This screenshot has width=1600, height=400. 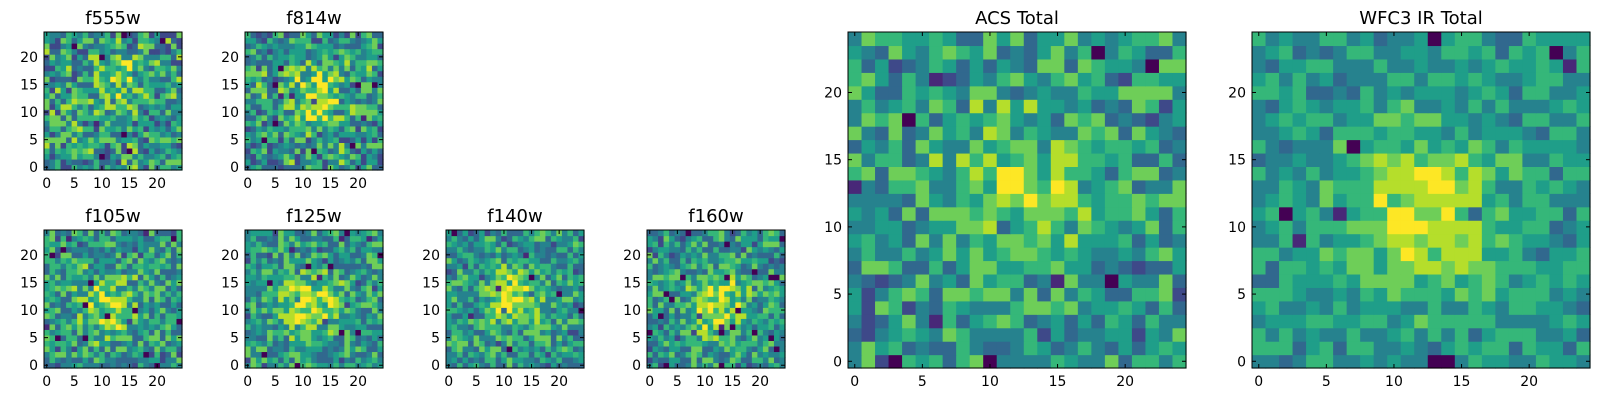 I want to click on x-tick-label: 0, so click(x=247, y=184).